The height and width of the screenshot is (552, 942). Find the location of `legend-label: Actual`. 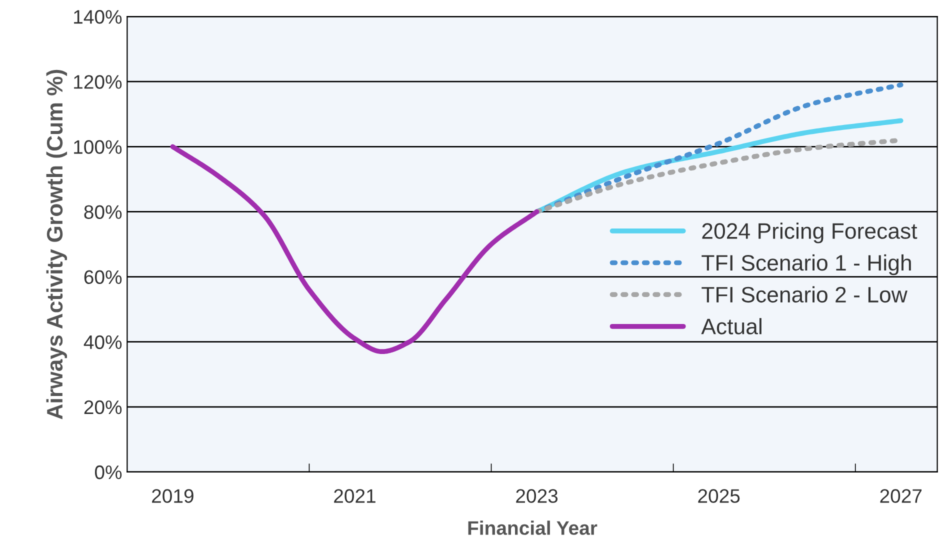

legend-label: Actual is located at coordinates (731, 326).